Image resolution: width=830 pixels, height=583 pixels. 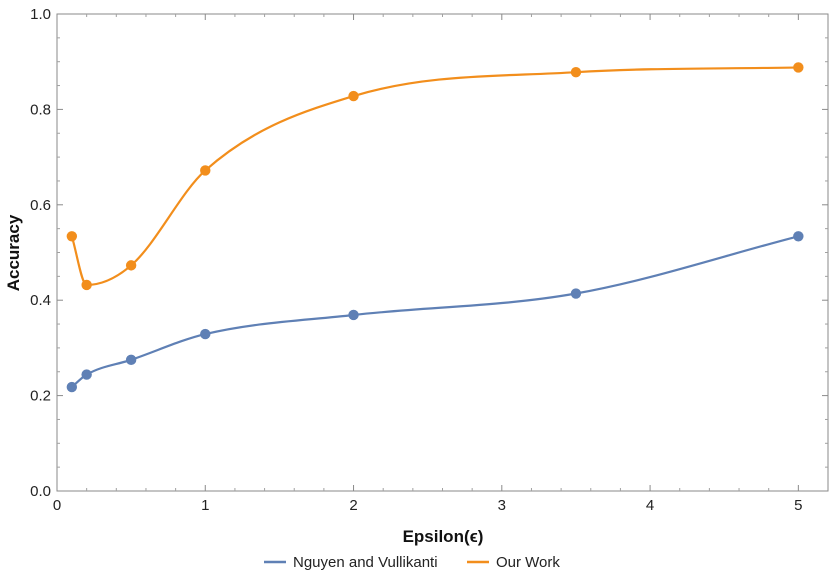 What do you see at coordinates (353, 505) in the screenshot?
I see `x-tick-label: 2` at bounding box center [353, 505].